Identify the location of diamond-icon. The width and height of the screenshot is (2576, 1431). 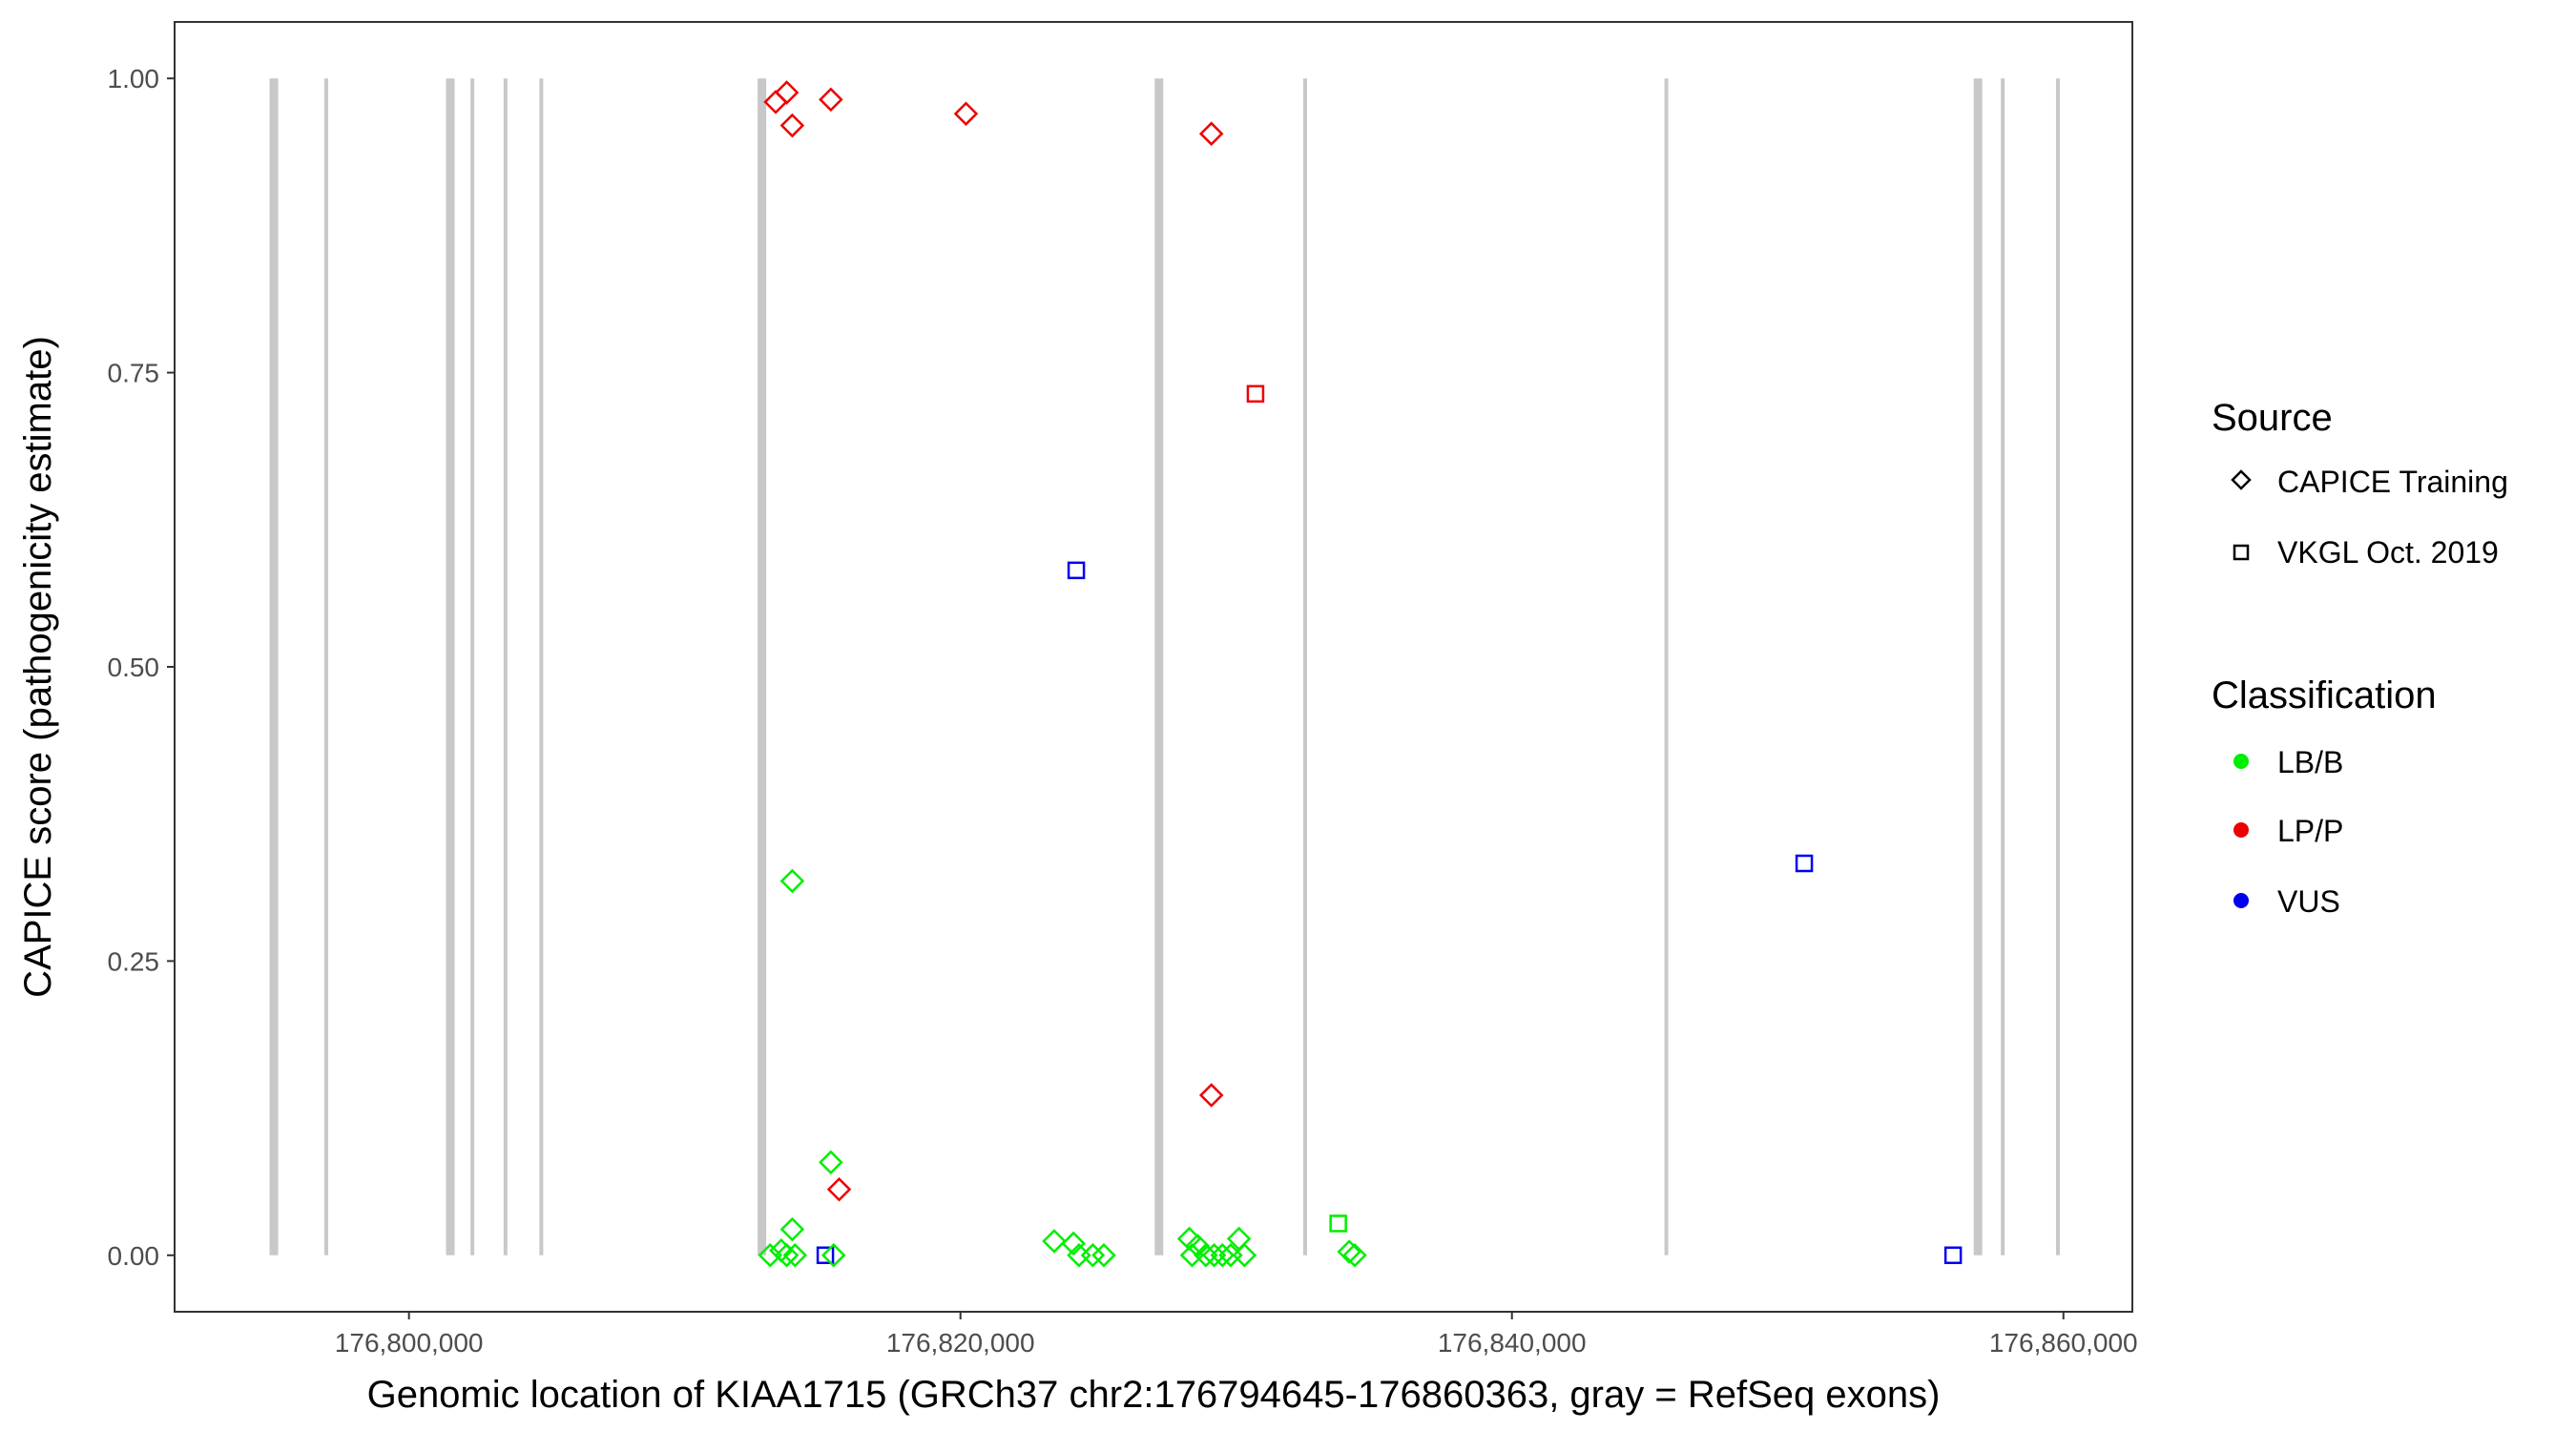
(2241, 479).